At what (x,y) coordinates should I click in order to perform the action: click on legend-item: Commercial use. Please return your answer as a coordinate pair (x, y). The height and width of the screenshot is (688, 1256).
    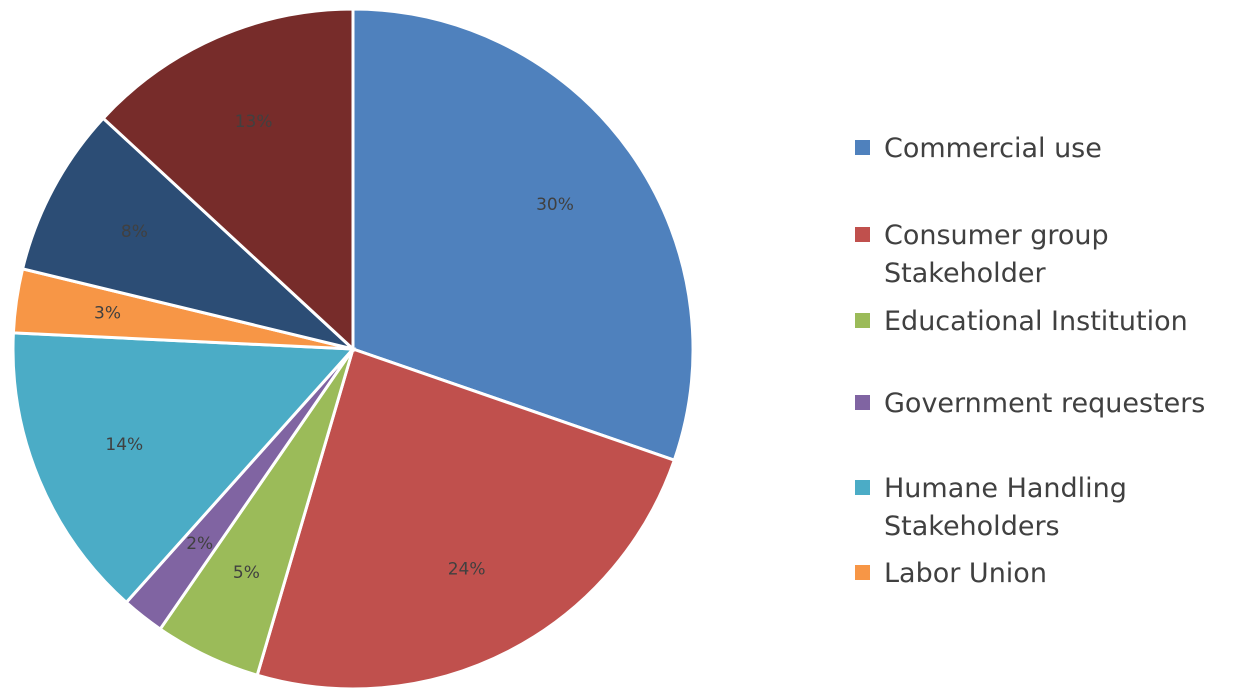
    Looking at the image, I should click on (1049, 149).